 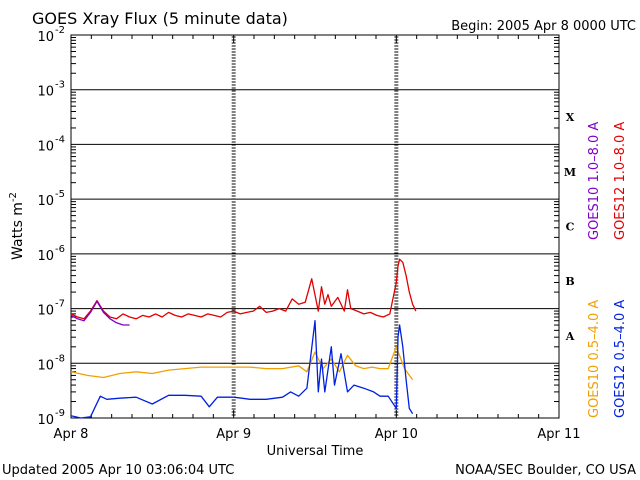 I want to click on y-axis-label-text: Watts m, so click(x=18, y=231).